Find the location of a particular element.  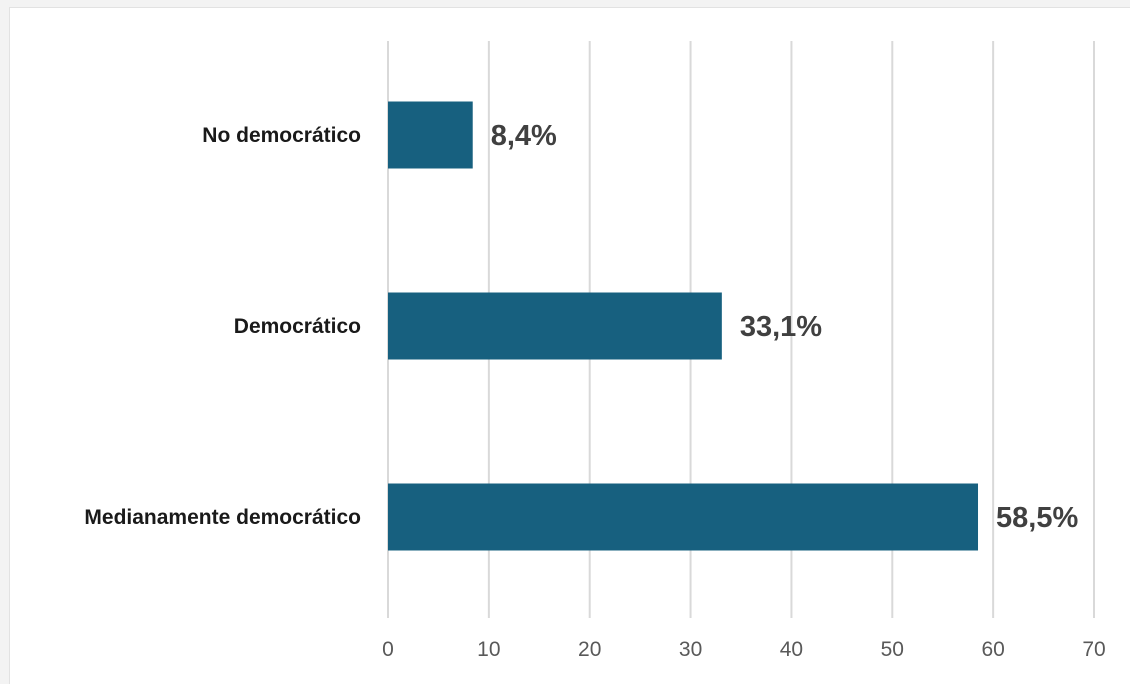

data-label: 58,5% is located at coordinates (1037, 518).